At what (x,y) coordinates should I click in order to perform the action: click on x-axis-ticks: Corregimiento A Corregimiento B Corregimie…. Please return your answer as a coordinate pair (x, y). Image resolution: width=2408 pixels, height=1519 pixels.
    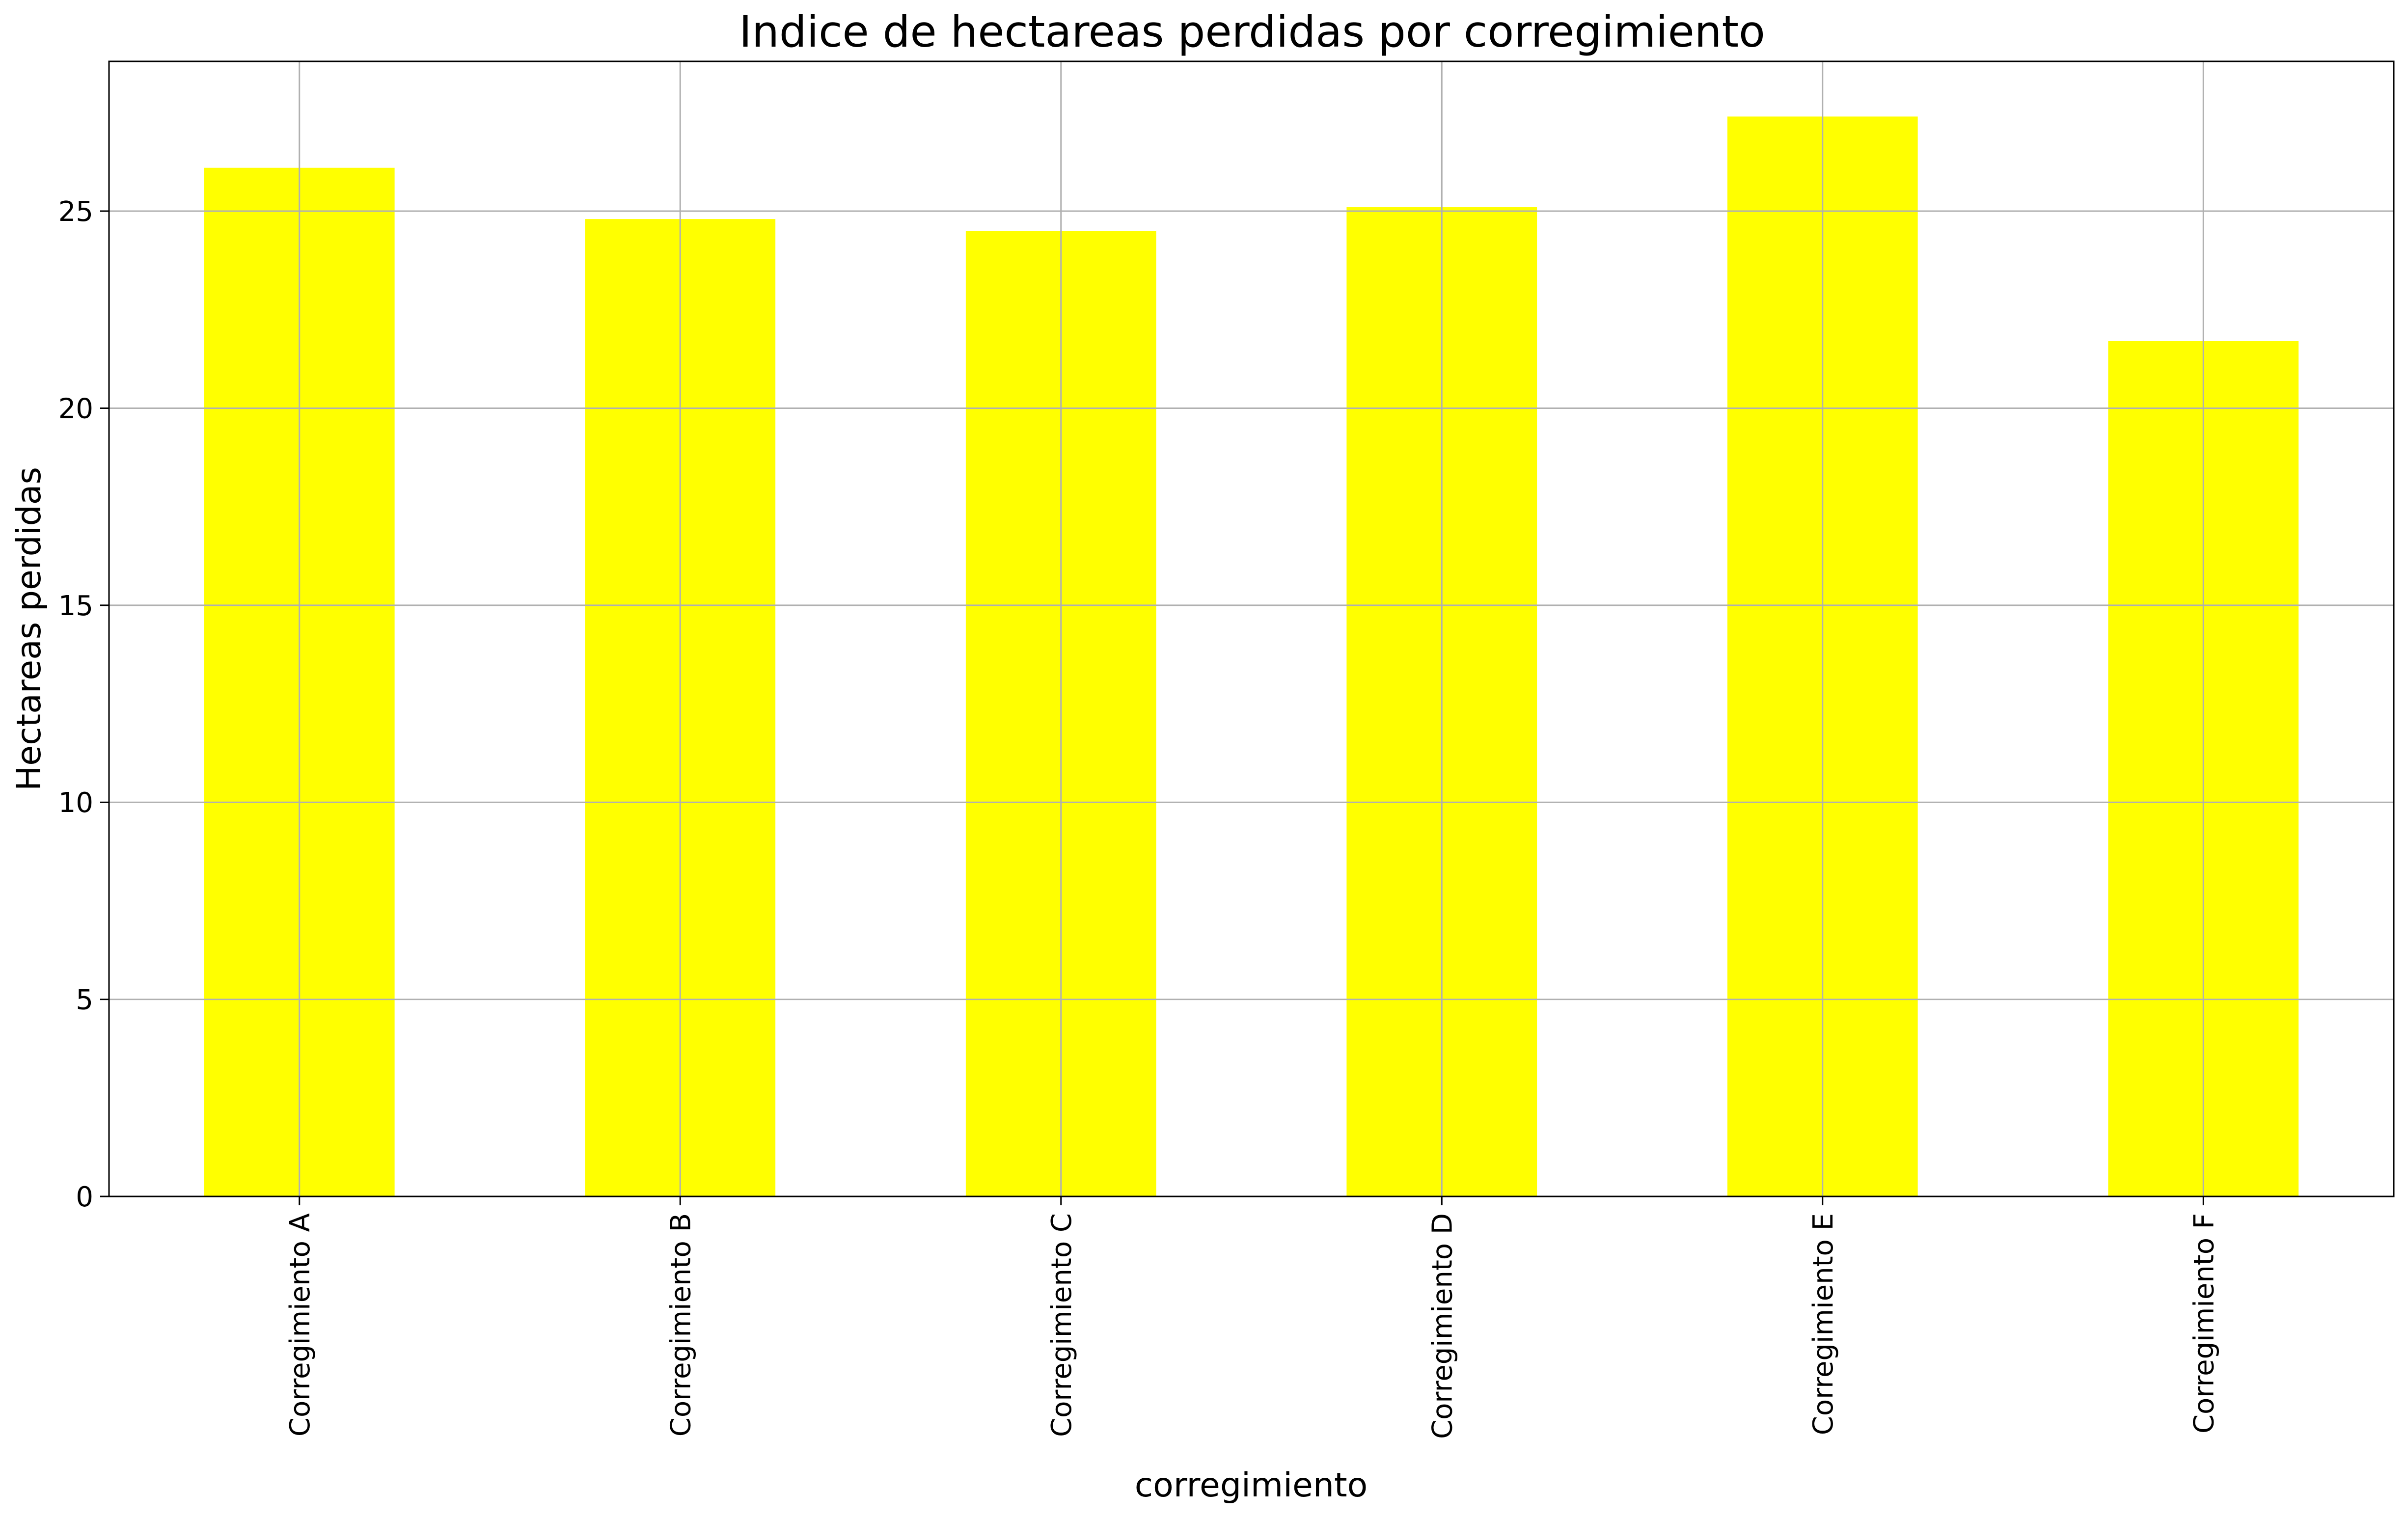
    Looking at the image, I should click on (1252, 1317).